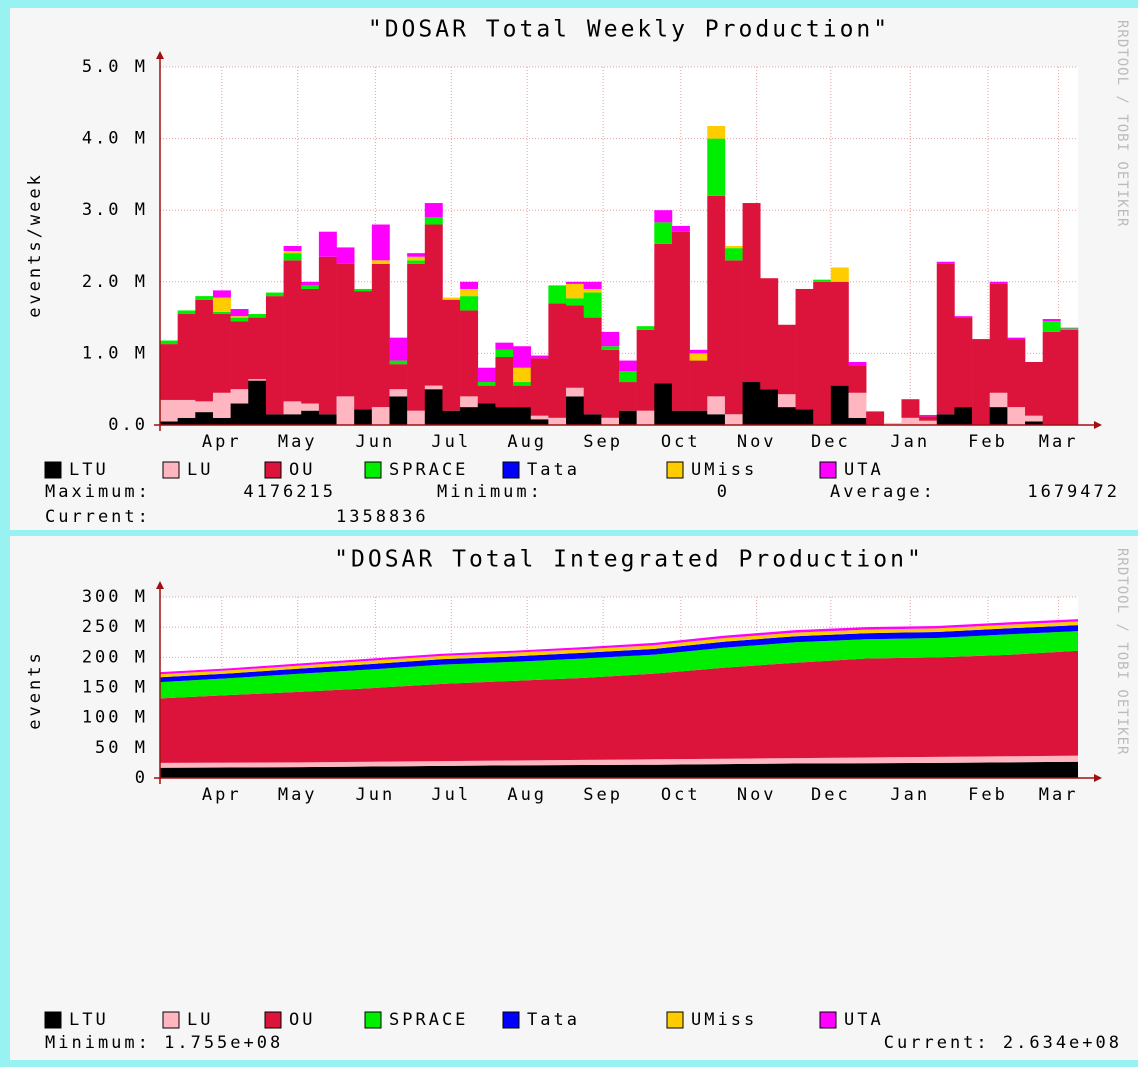  What do you see at coordinates (115, 210) in the screenshot?
I see `y-tick-label: 3.0 M` at bounding box center [115, 210].